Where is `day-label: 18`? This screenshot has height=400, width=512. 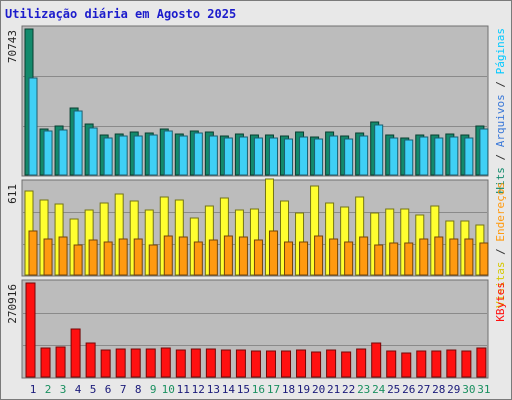
day-label: 18 is located at coordinates (288, 389).